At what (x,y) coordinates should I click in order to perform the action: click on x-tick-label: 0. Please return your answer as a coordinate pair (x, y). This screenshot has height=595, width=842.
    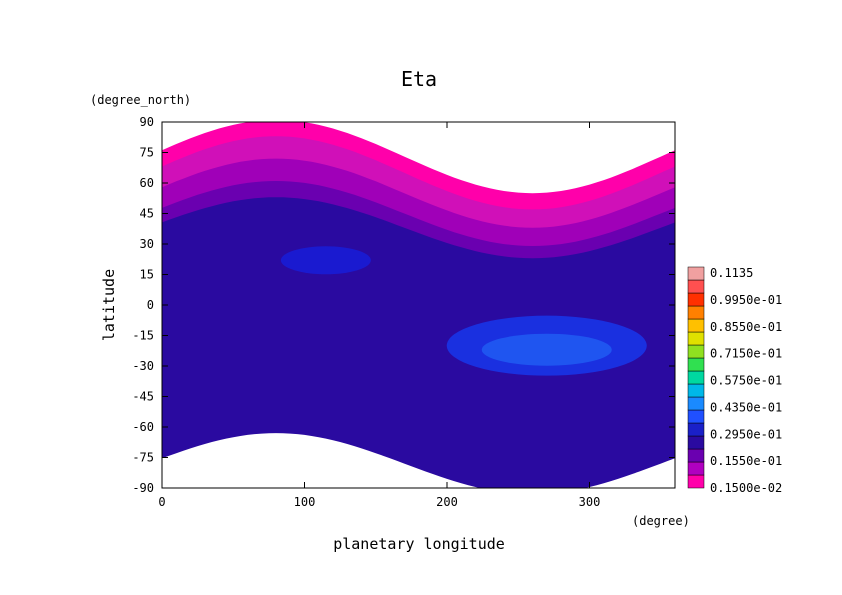
    Looking at the image, I should click on (161, 502).